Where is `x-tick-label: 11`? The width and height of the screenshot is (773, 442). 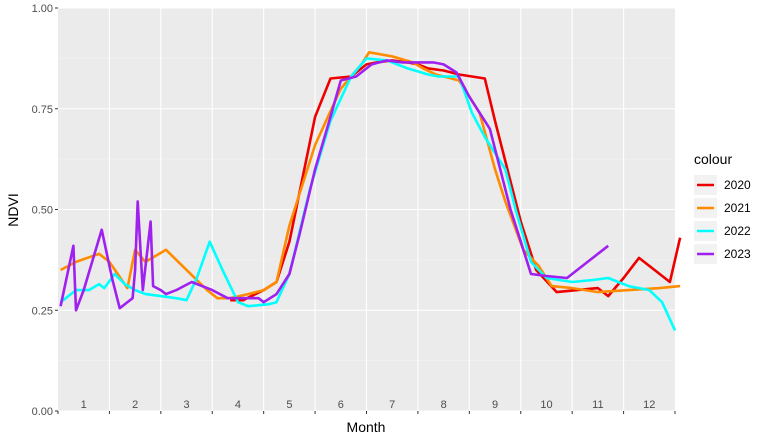
x-tick-label: 11 is located at coordinates (597, 405).